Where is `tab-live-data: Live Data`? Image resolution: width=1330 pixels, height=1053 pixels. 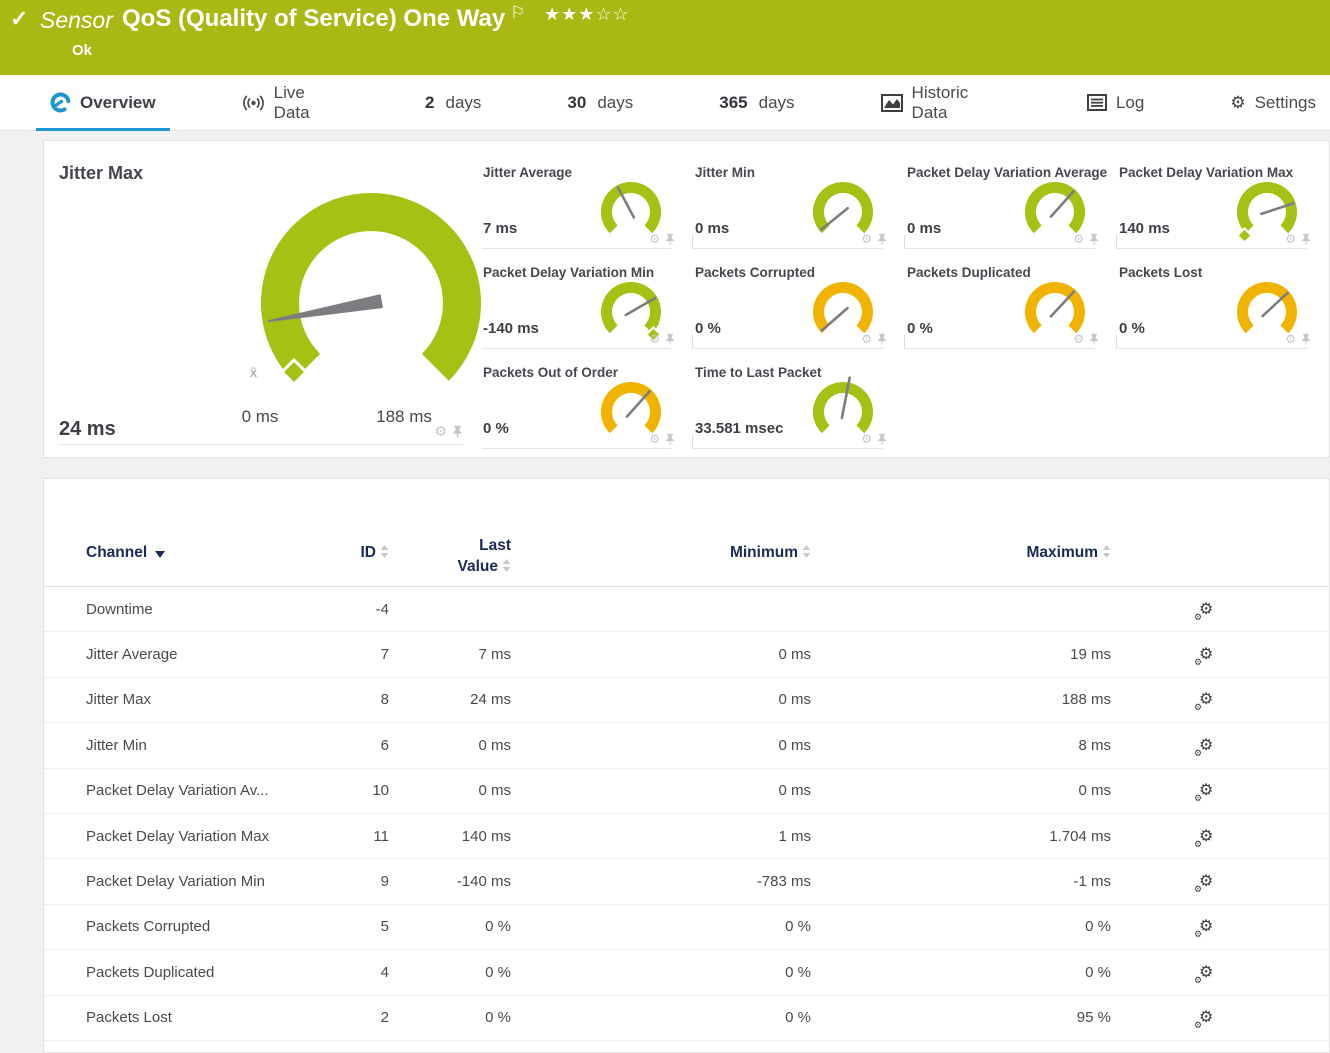
tab-live-data: Live Data is located at coordinates (290, 102).